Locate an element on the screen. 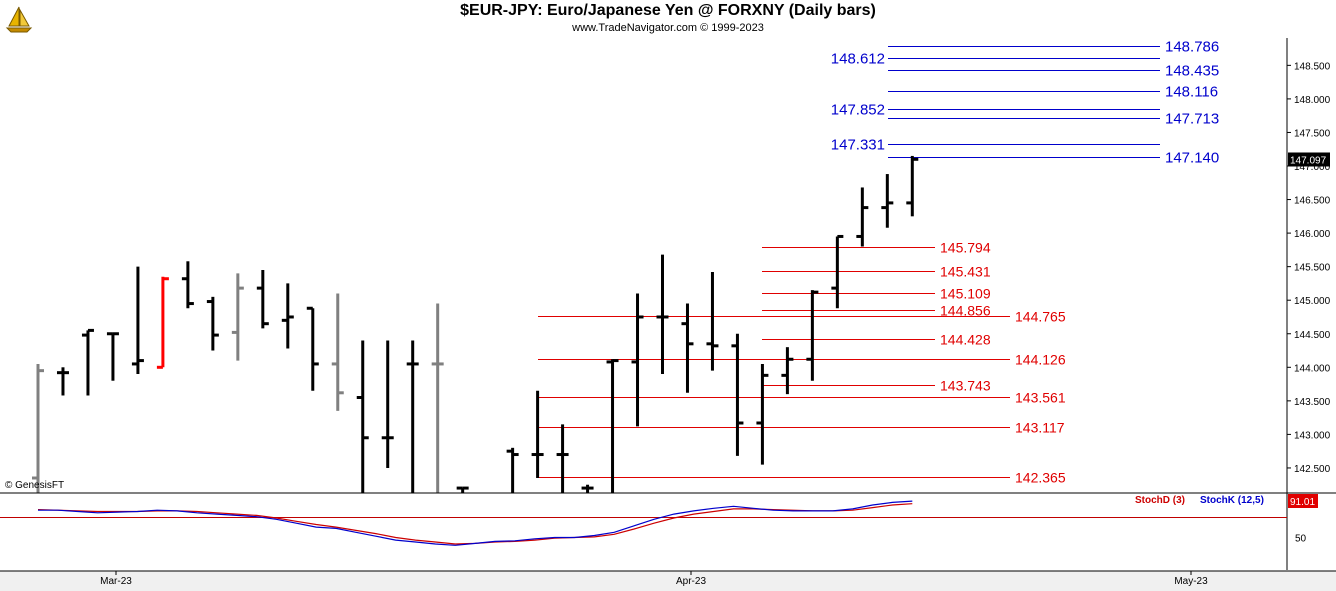  price-tick-label: 143.500 is located at coordinates (1312, 402).